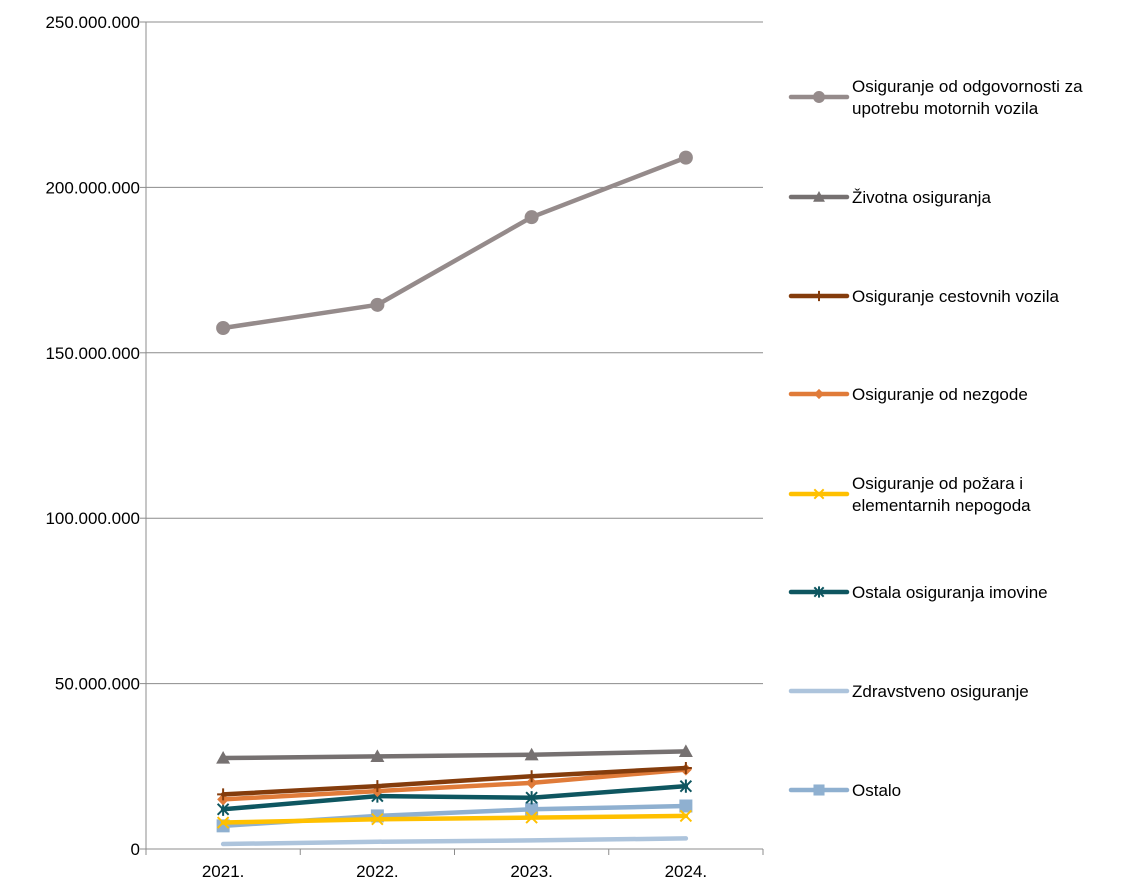 This screenshot has width=1141, height=885. Describe the element at coordinates (921, 197) in the screenshot. I see `legend-label: Životna osiguranja` at that location.